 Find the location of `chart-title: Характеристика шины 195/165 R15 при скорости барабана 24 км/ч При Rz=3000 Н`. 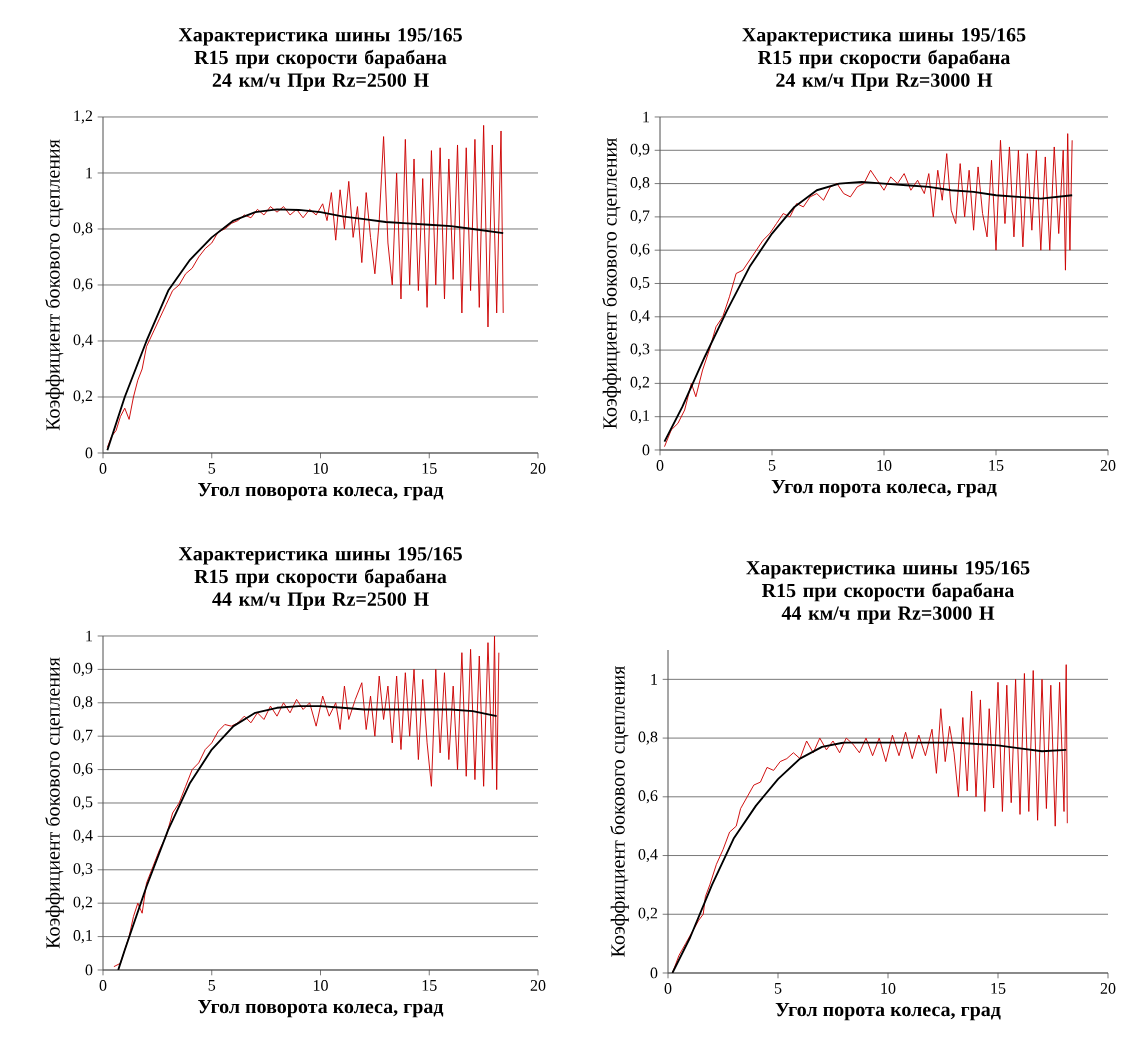

chart-title: Характеристика шины 195/165 R15 при скорости барабана 24 км/ч При Rz=3000 Н is located at coordinates (884, 59).